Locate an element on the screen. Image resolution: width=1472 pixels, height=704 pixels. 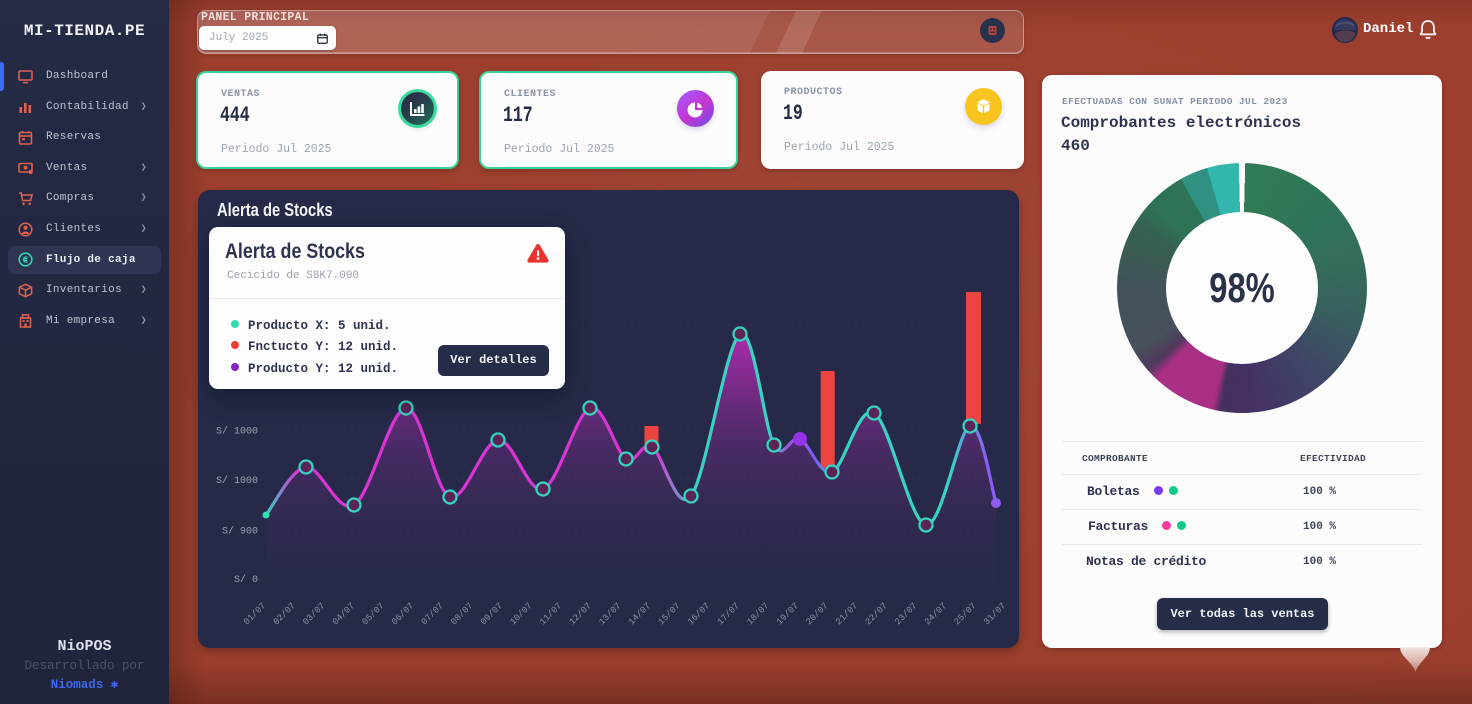
svg-text: 02/07 is located at coordinates (285, 614).